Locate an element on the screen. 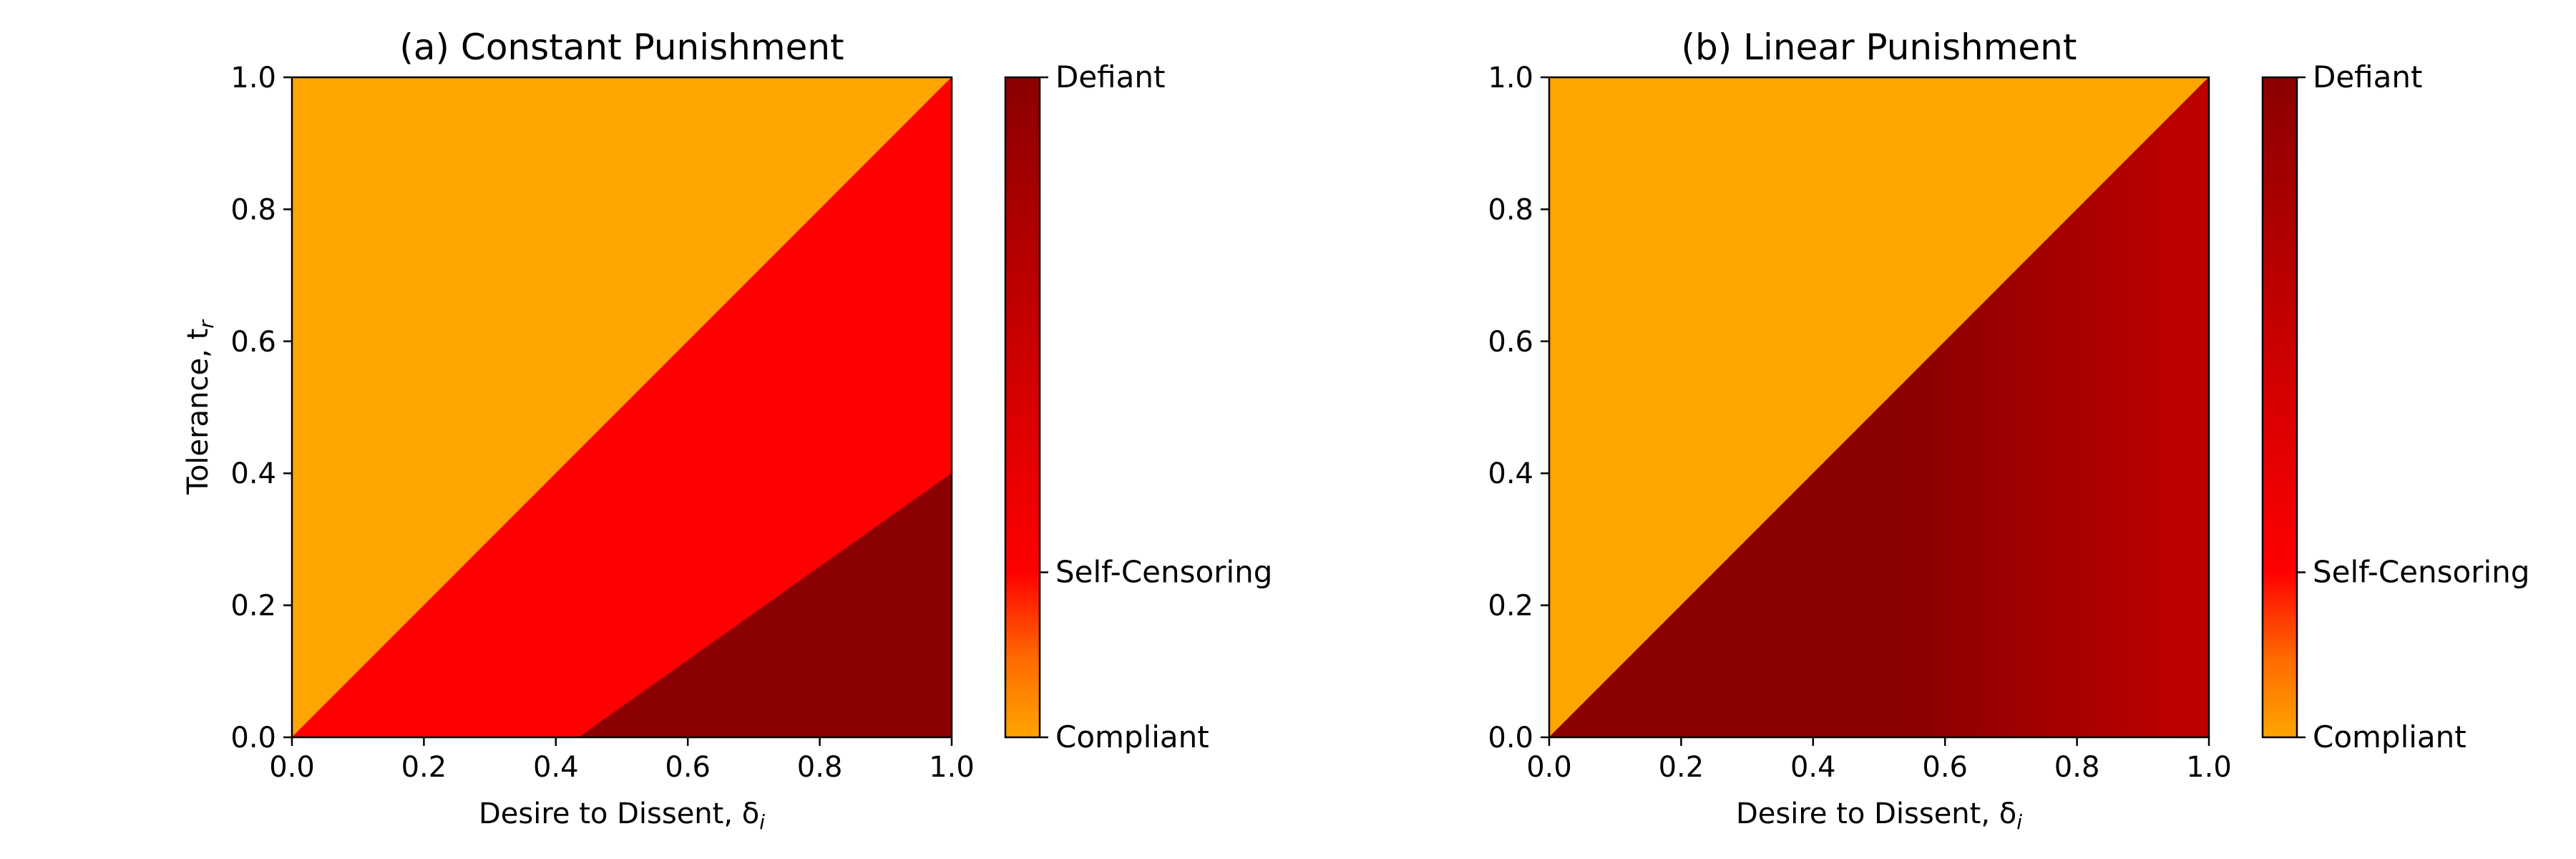  y-axis-label: Tolerance, tr is located at coordinates (200, 407).